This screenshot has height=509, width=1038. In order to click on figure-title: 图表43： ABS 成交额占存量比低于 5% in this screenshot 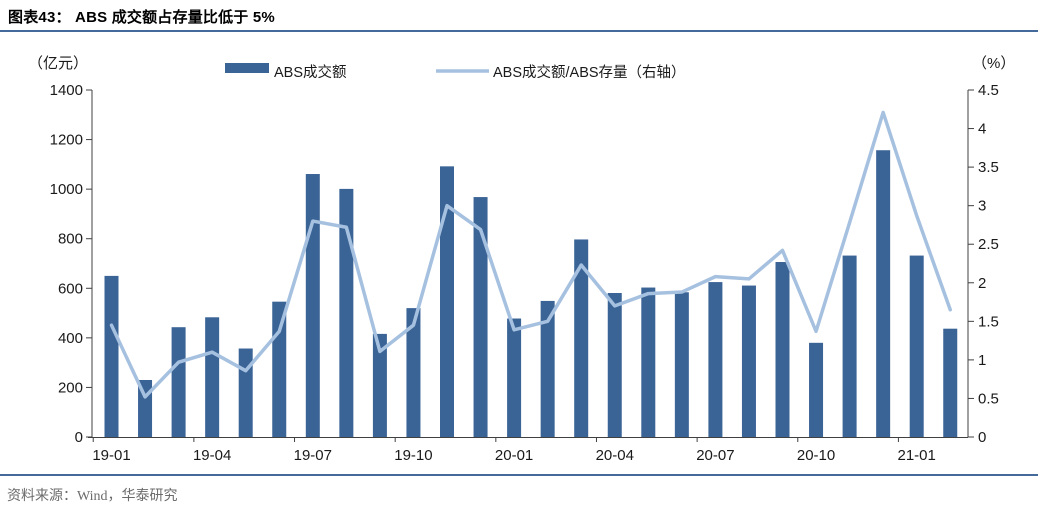, I will do `click(141, 17)`.